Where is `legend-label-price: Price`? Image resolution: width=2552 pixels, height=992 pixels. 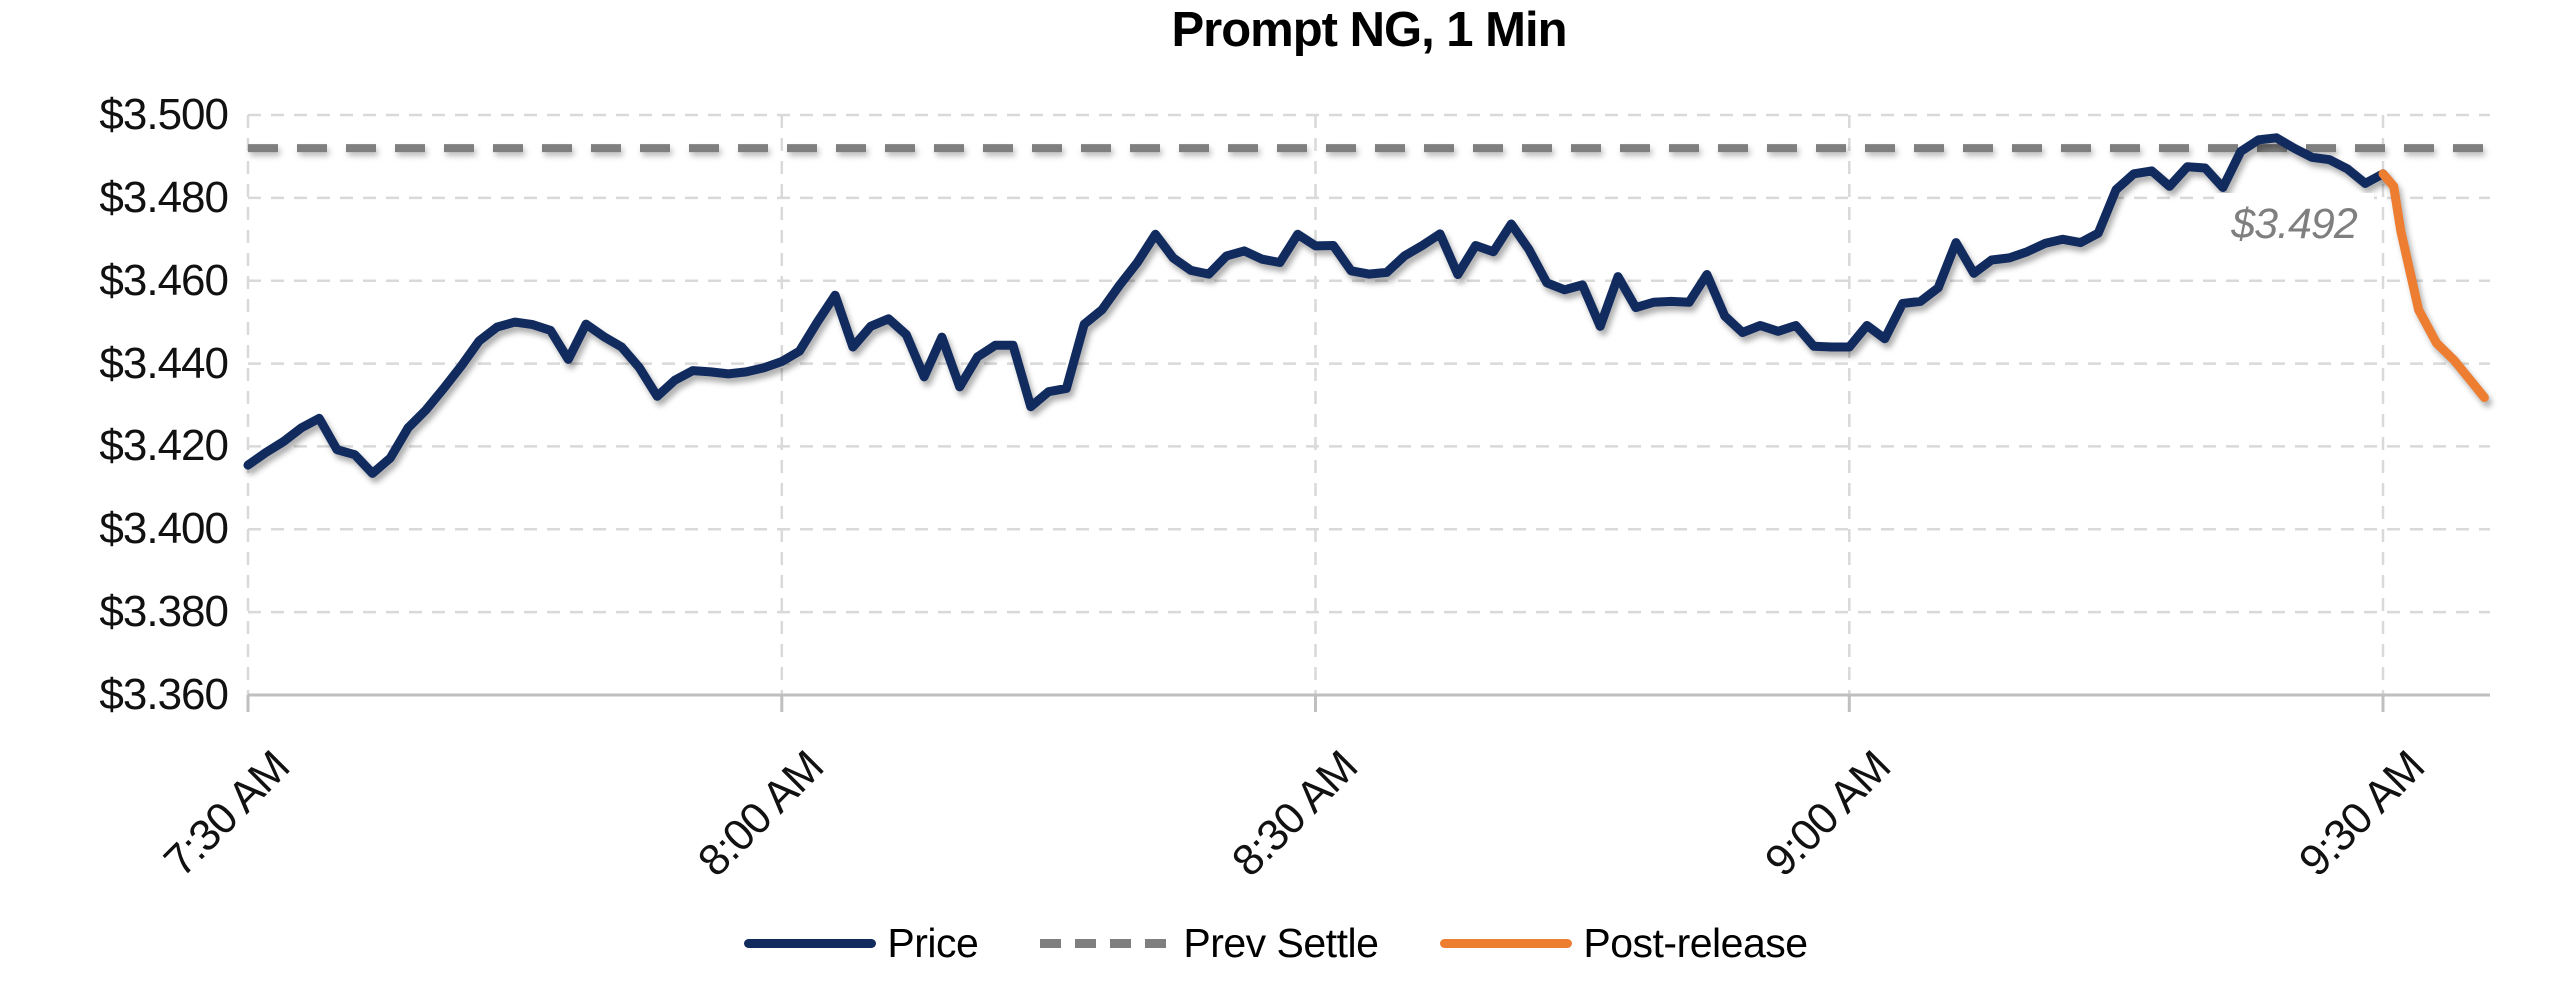 legend-label-price: Price is located at coordinates (933, 943).